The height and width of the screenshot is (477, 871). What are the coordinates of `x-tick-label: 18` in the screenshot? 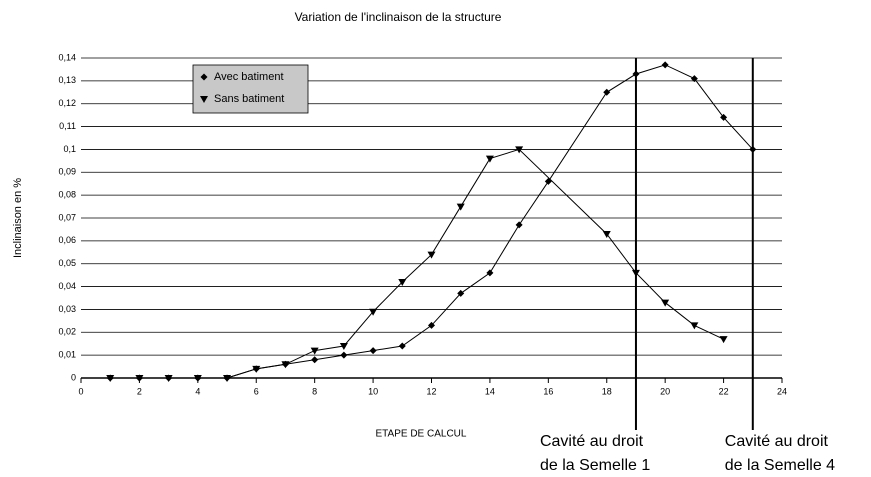 It's located at (607, 391).